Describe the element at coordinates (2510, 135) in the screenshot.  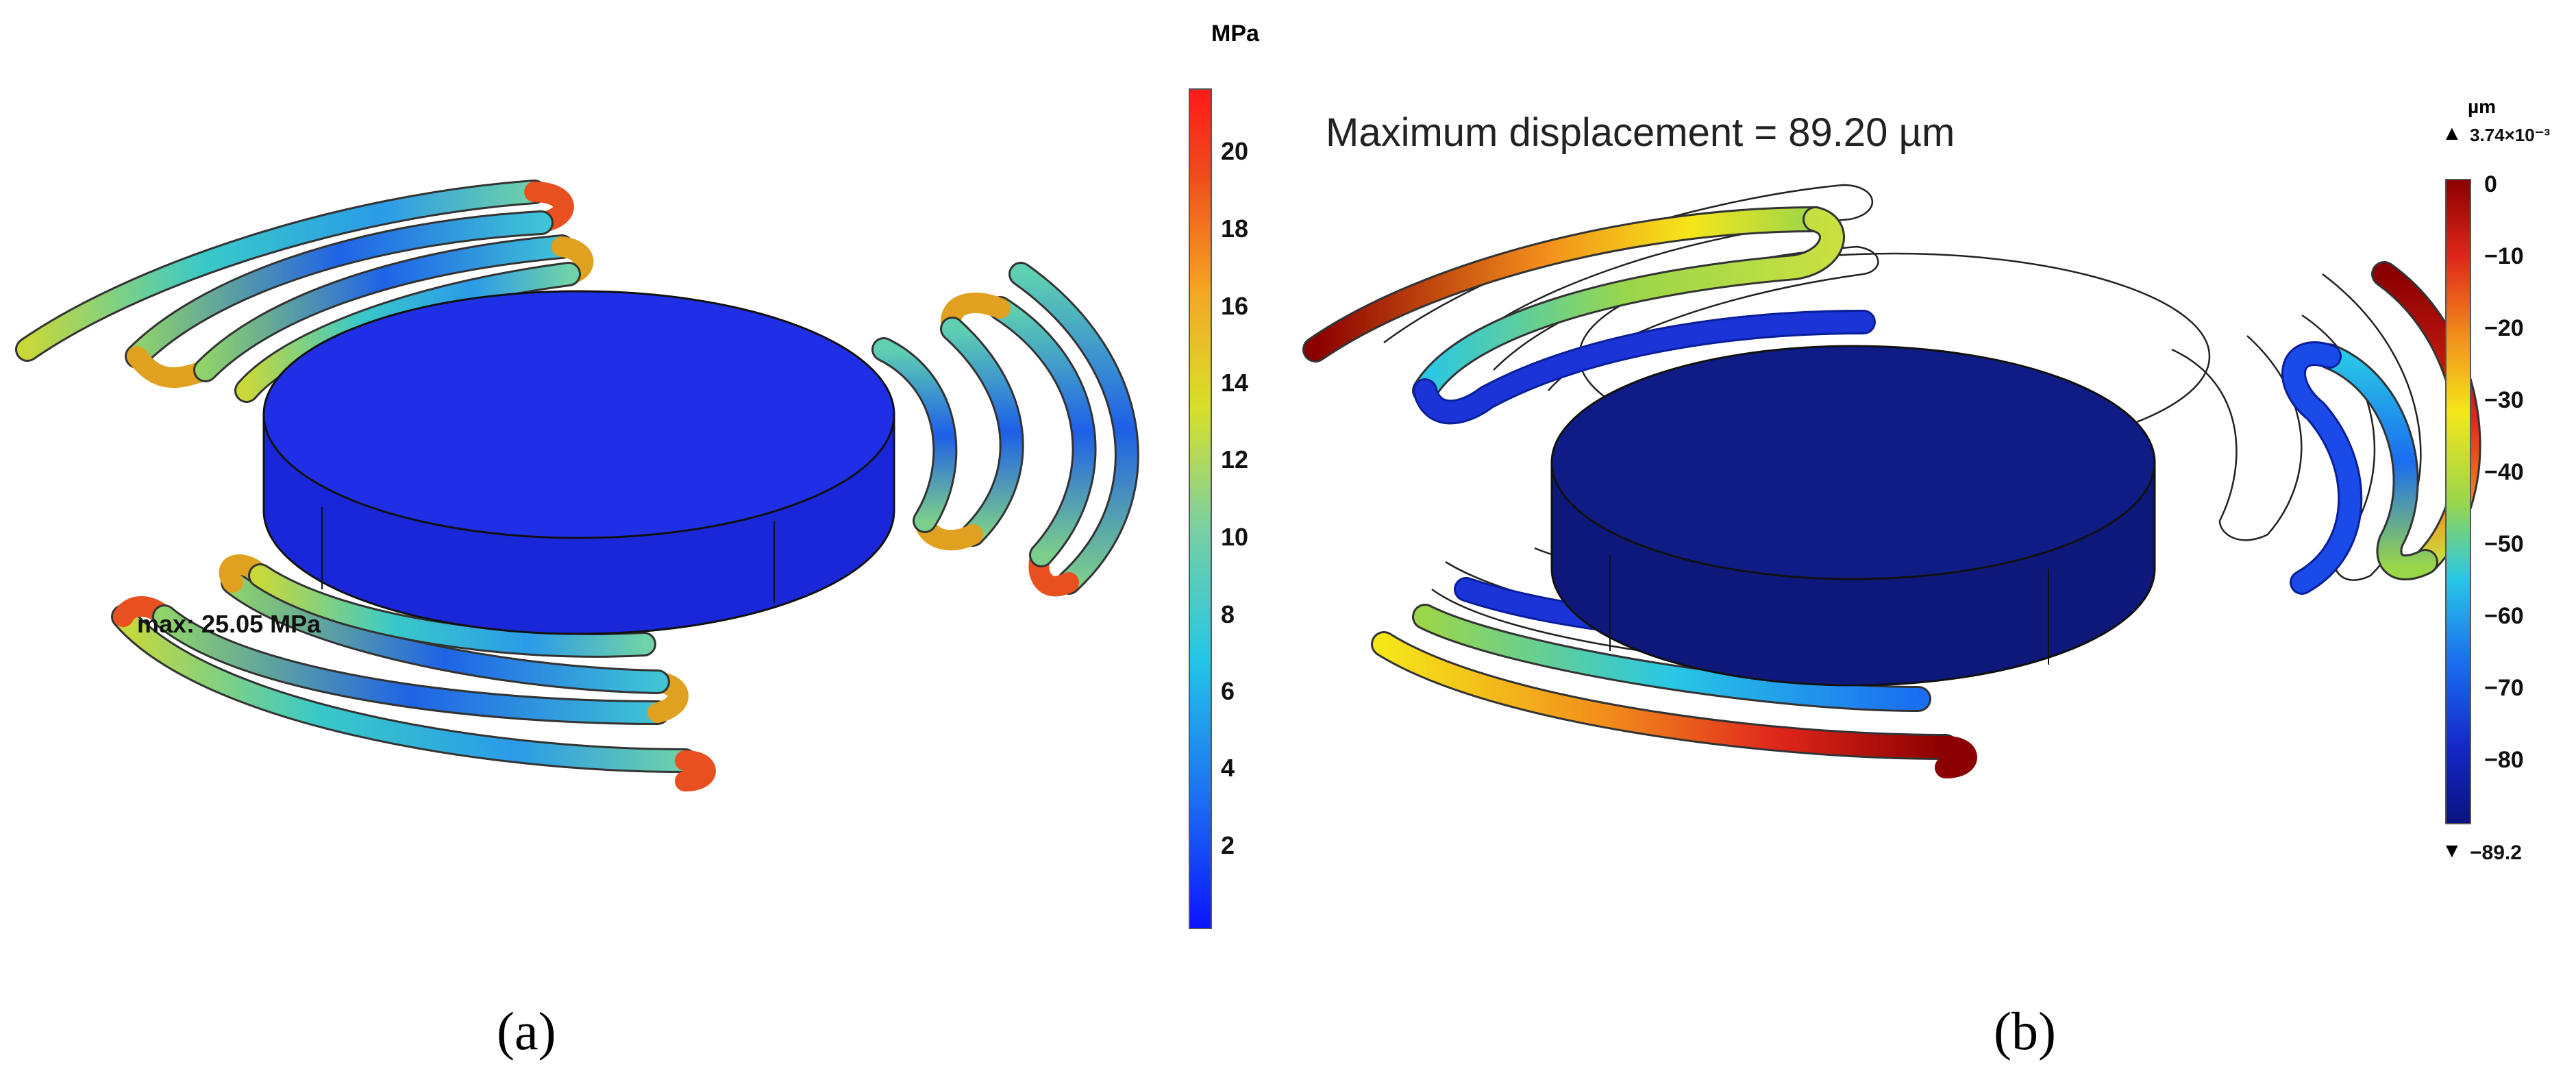
I see `displacement-max-value: 3.74×10⁻³` at that location.